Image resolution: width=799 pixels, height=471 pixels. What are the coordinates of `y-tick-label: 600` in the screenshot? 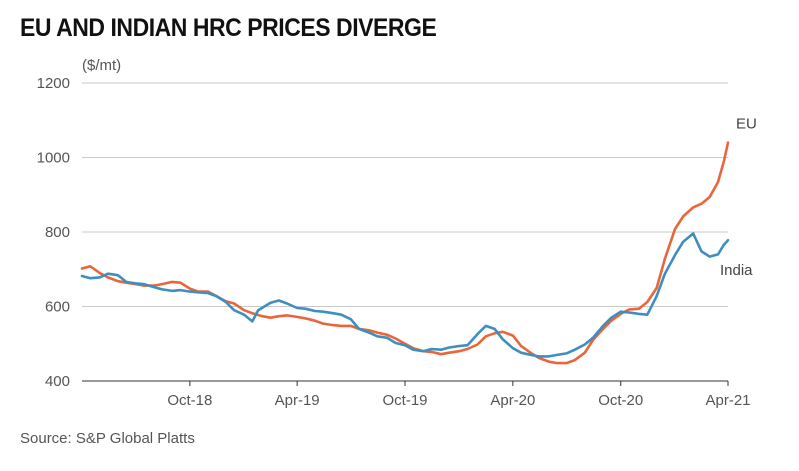 It's located at (57, 307).